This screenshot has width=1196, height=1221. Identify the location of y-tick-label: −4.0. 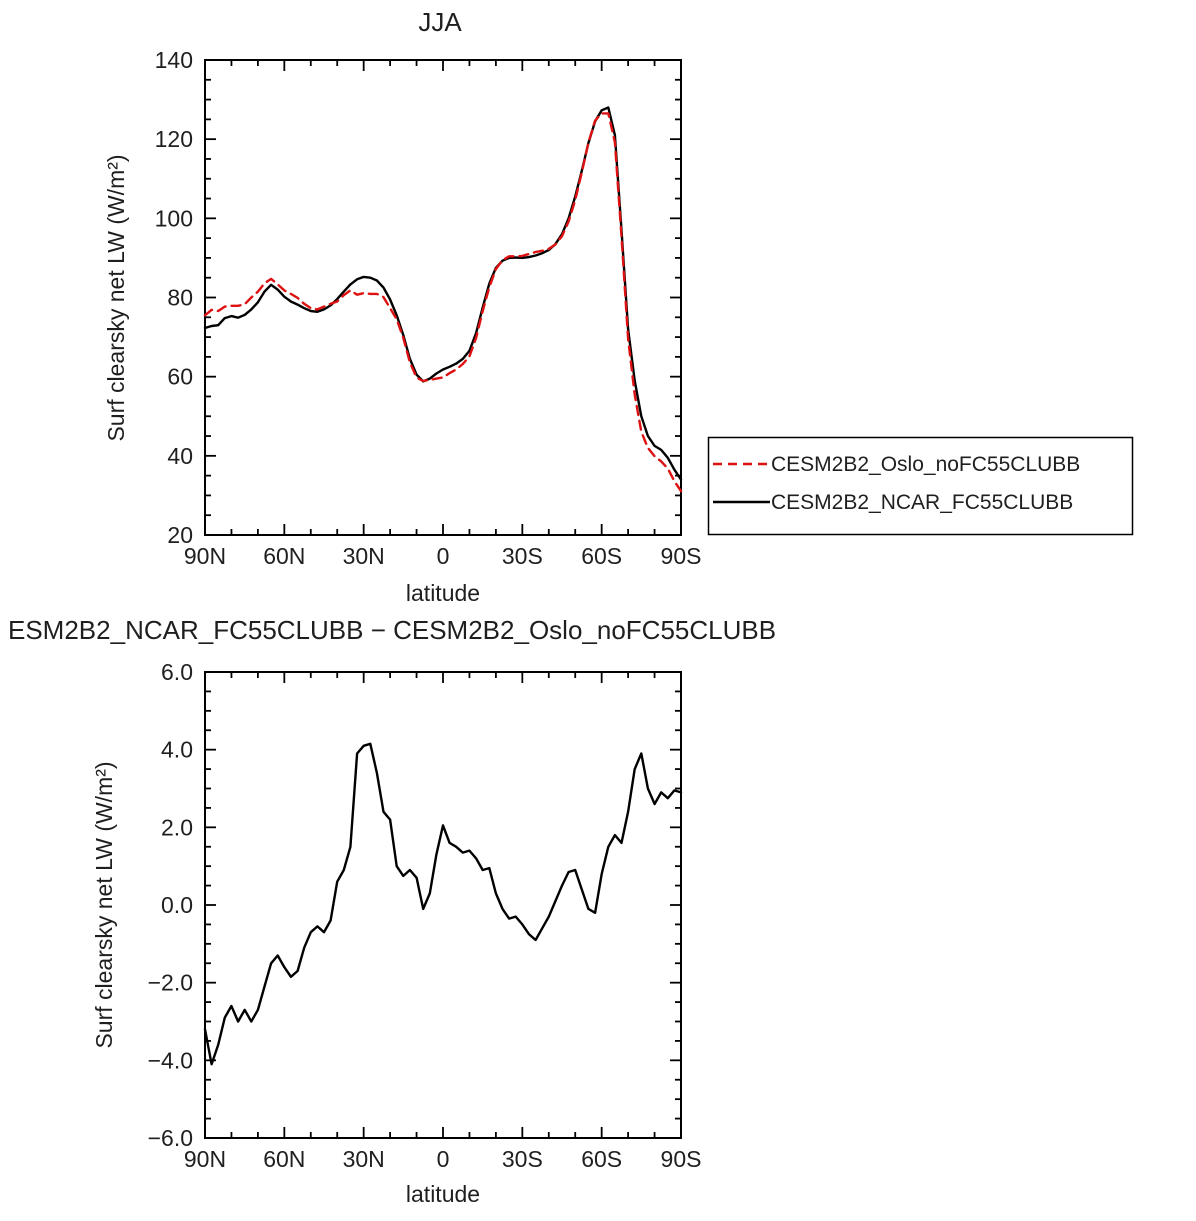
(170, 1060).